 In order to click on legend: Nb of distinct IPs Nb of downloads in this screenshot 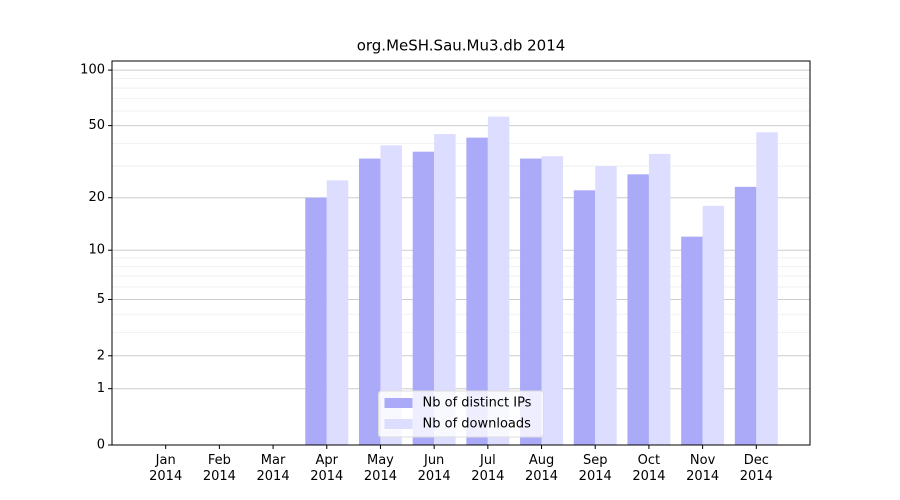, I will do `click(461, 414)`.